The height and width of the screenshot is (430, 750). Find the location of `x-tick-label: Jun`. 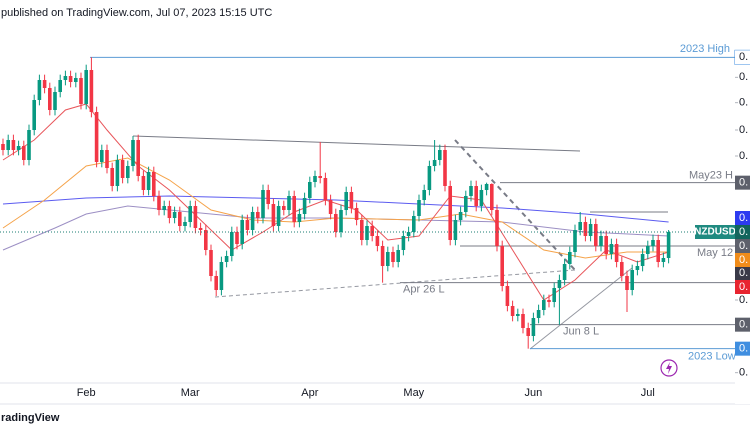

x-tick-label: Jun is located at coordinates (534, 393).